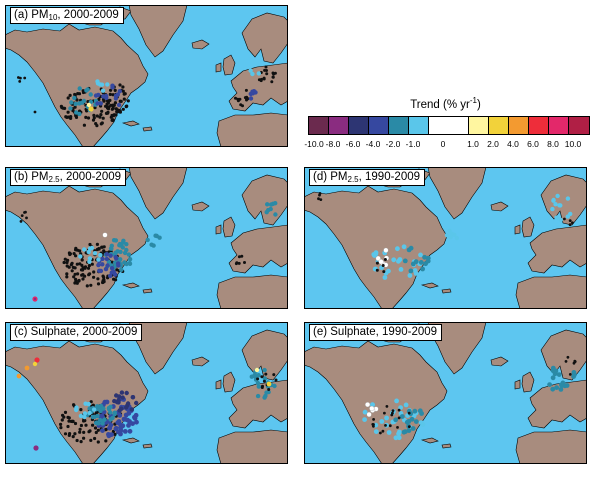 This screenshot has width=597, height=480. What do you see at coordinates (367, 177) in the screenshot?
I see `panel-d-label: (d) PM2.5, 1990-2009` at bounding box center [367, 177].